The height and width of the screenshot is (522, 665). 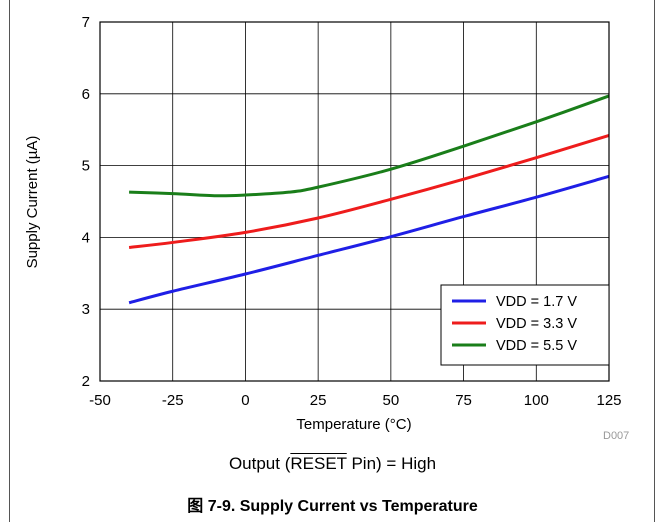 What do you see at coordinates (32, 202) in the screenshot?
I see `y-axis-title: Supply Current (µA)` at bounding box center [32, 202].